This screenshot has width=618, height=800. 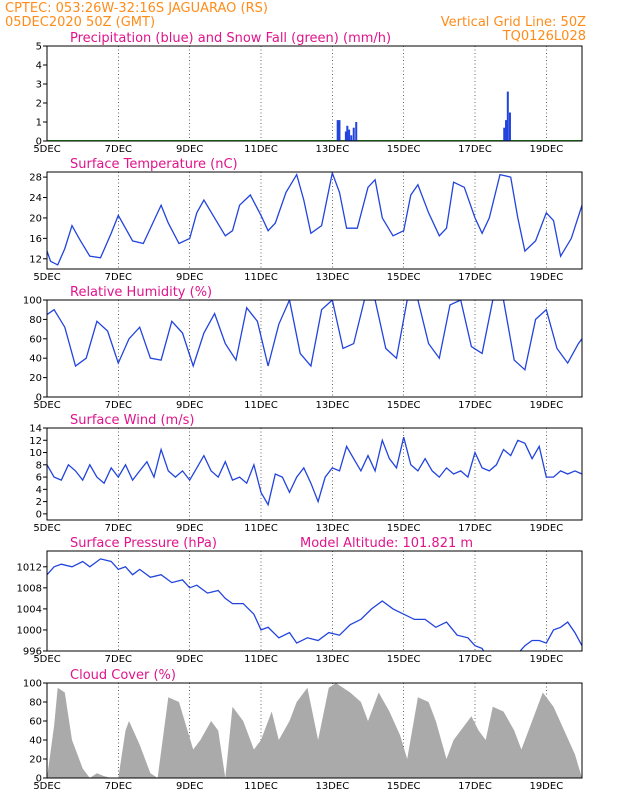 What do you see at coordinates (29, 609) in the screenshot?
I see `y-tick-label: 1004` at bounding box center [29, 609].